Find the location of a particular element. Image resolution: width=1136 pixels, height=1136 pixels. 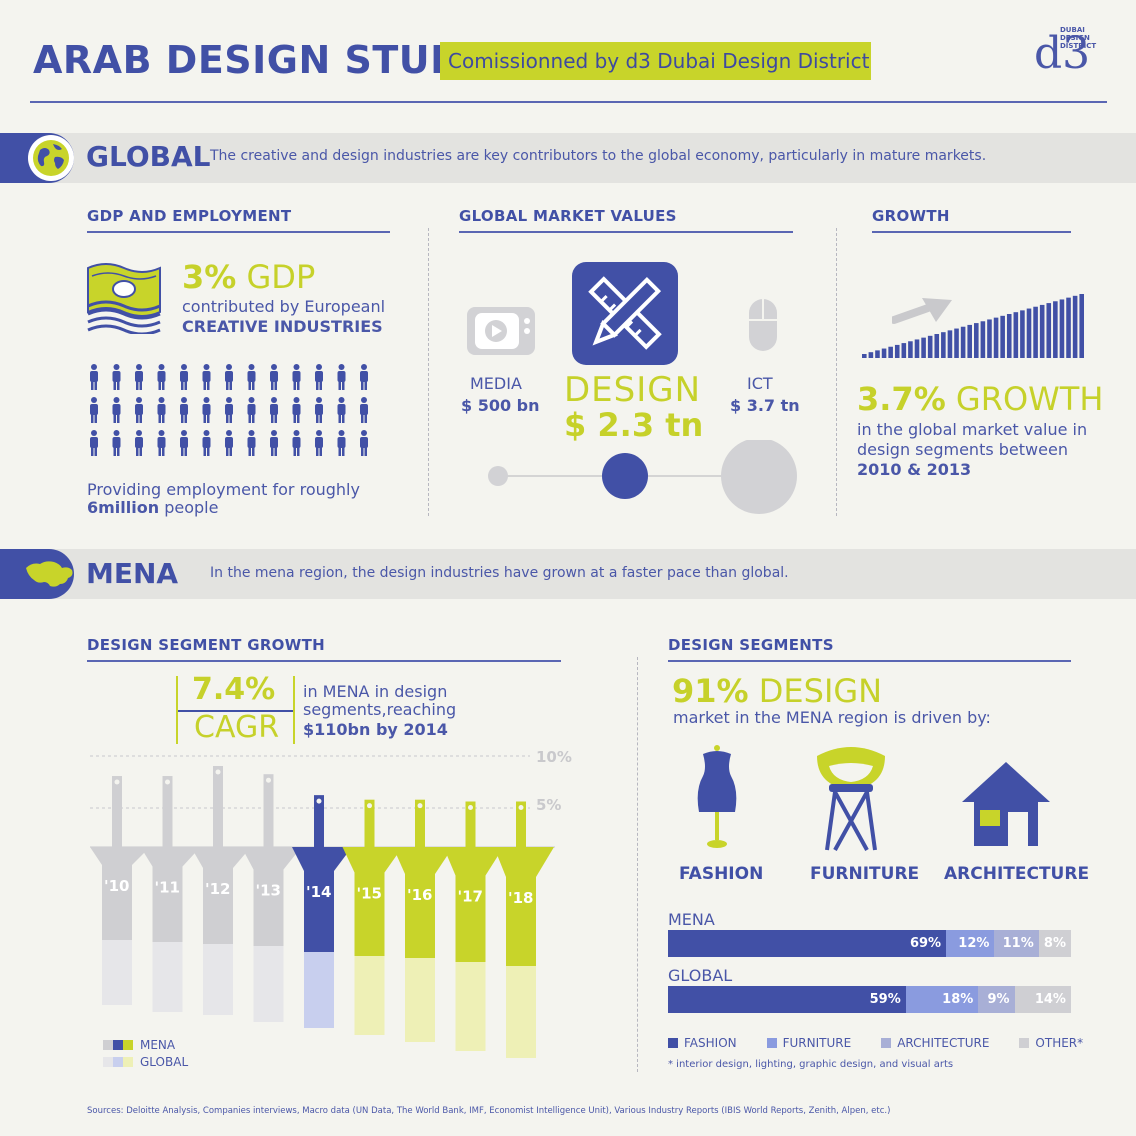

gdp-unit: GDP is located at coordinates (281, 277).